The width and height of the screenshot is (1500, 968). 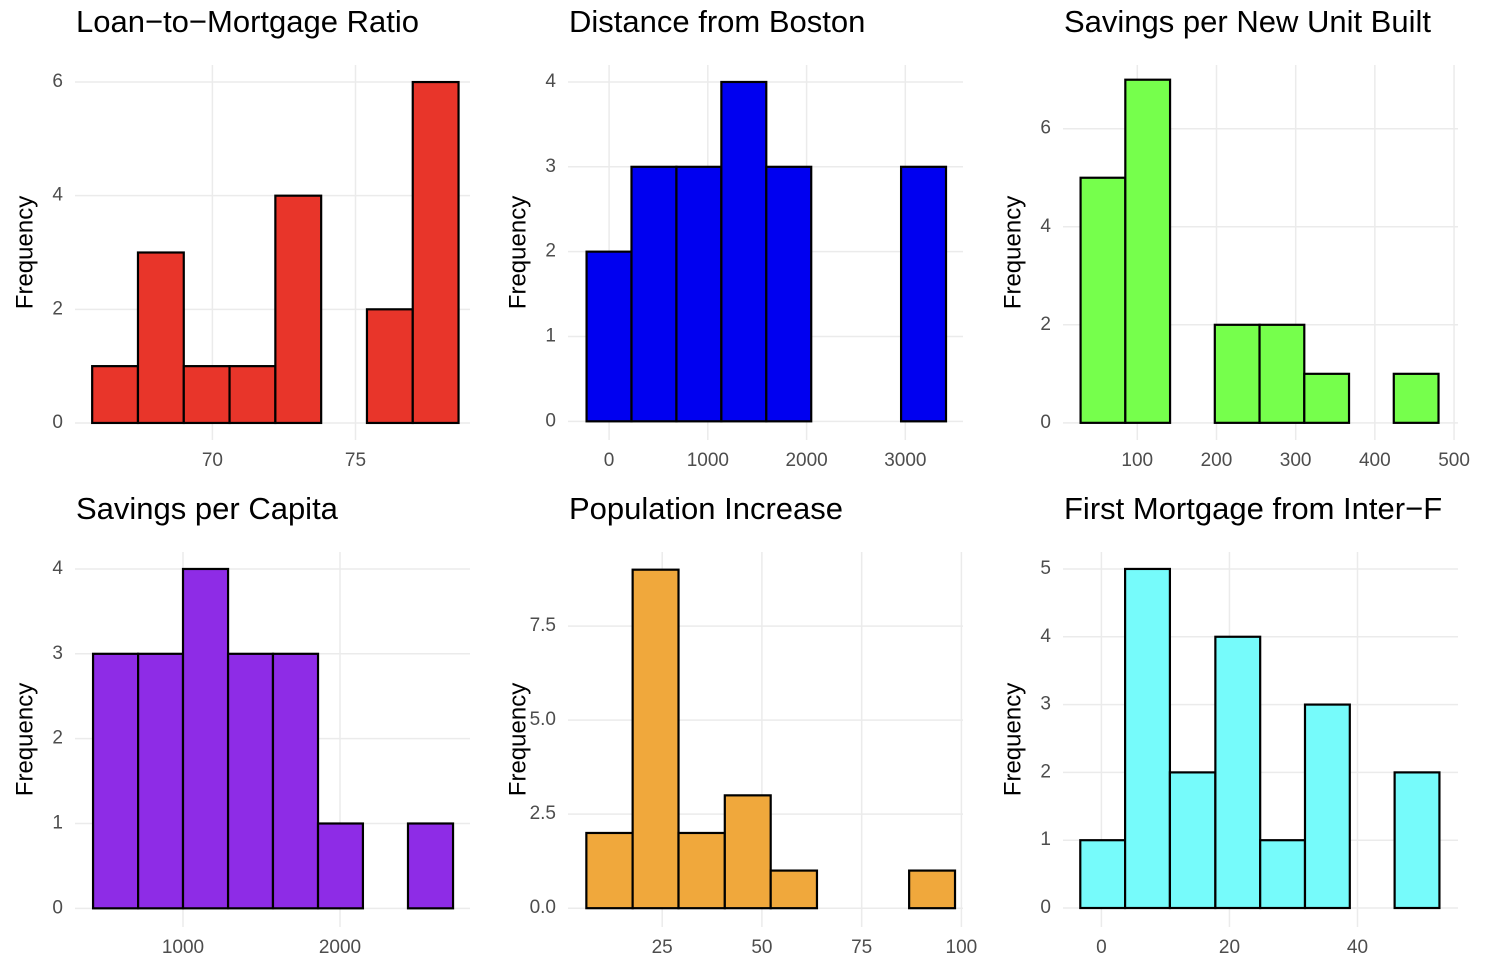 What do you see at coordinates (212, 460) in the screenshot?
I see `x-tick-label: 70` at bounding box center [212, 460].